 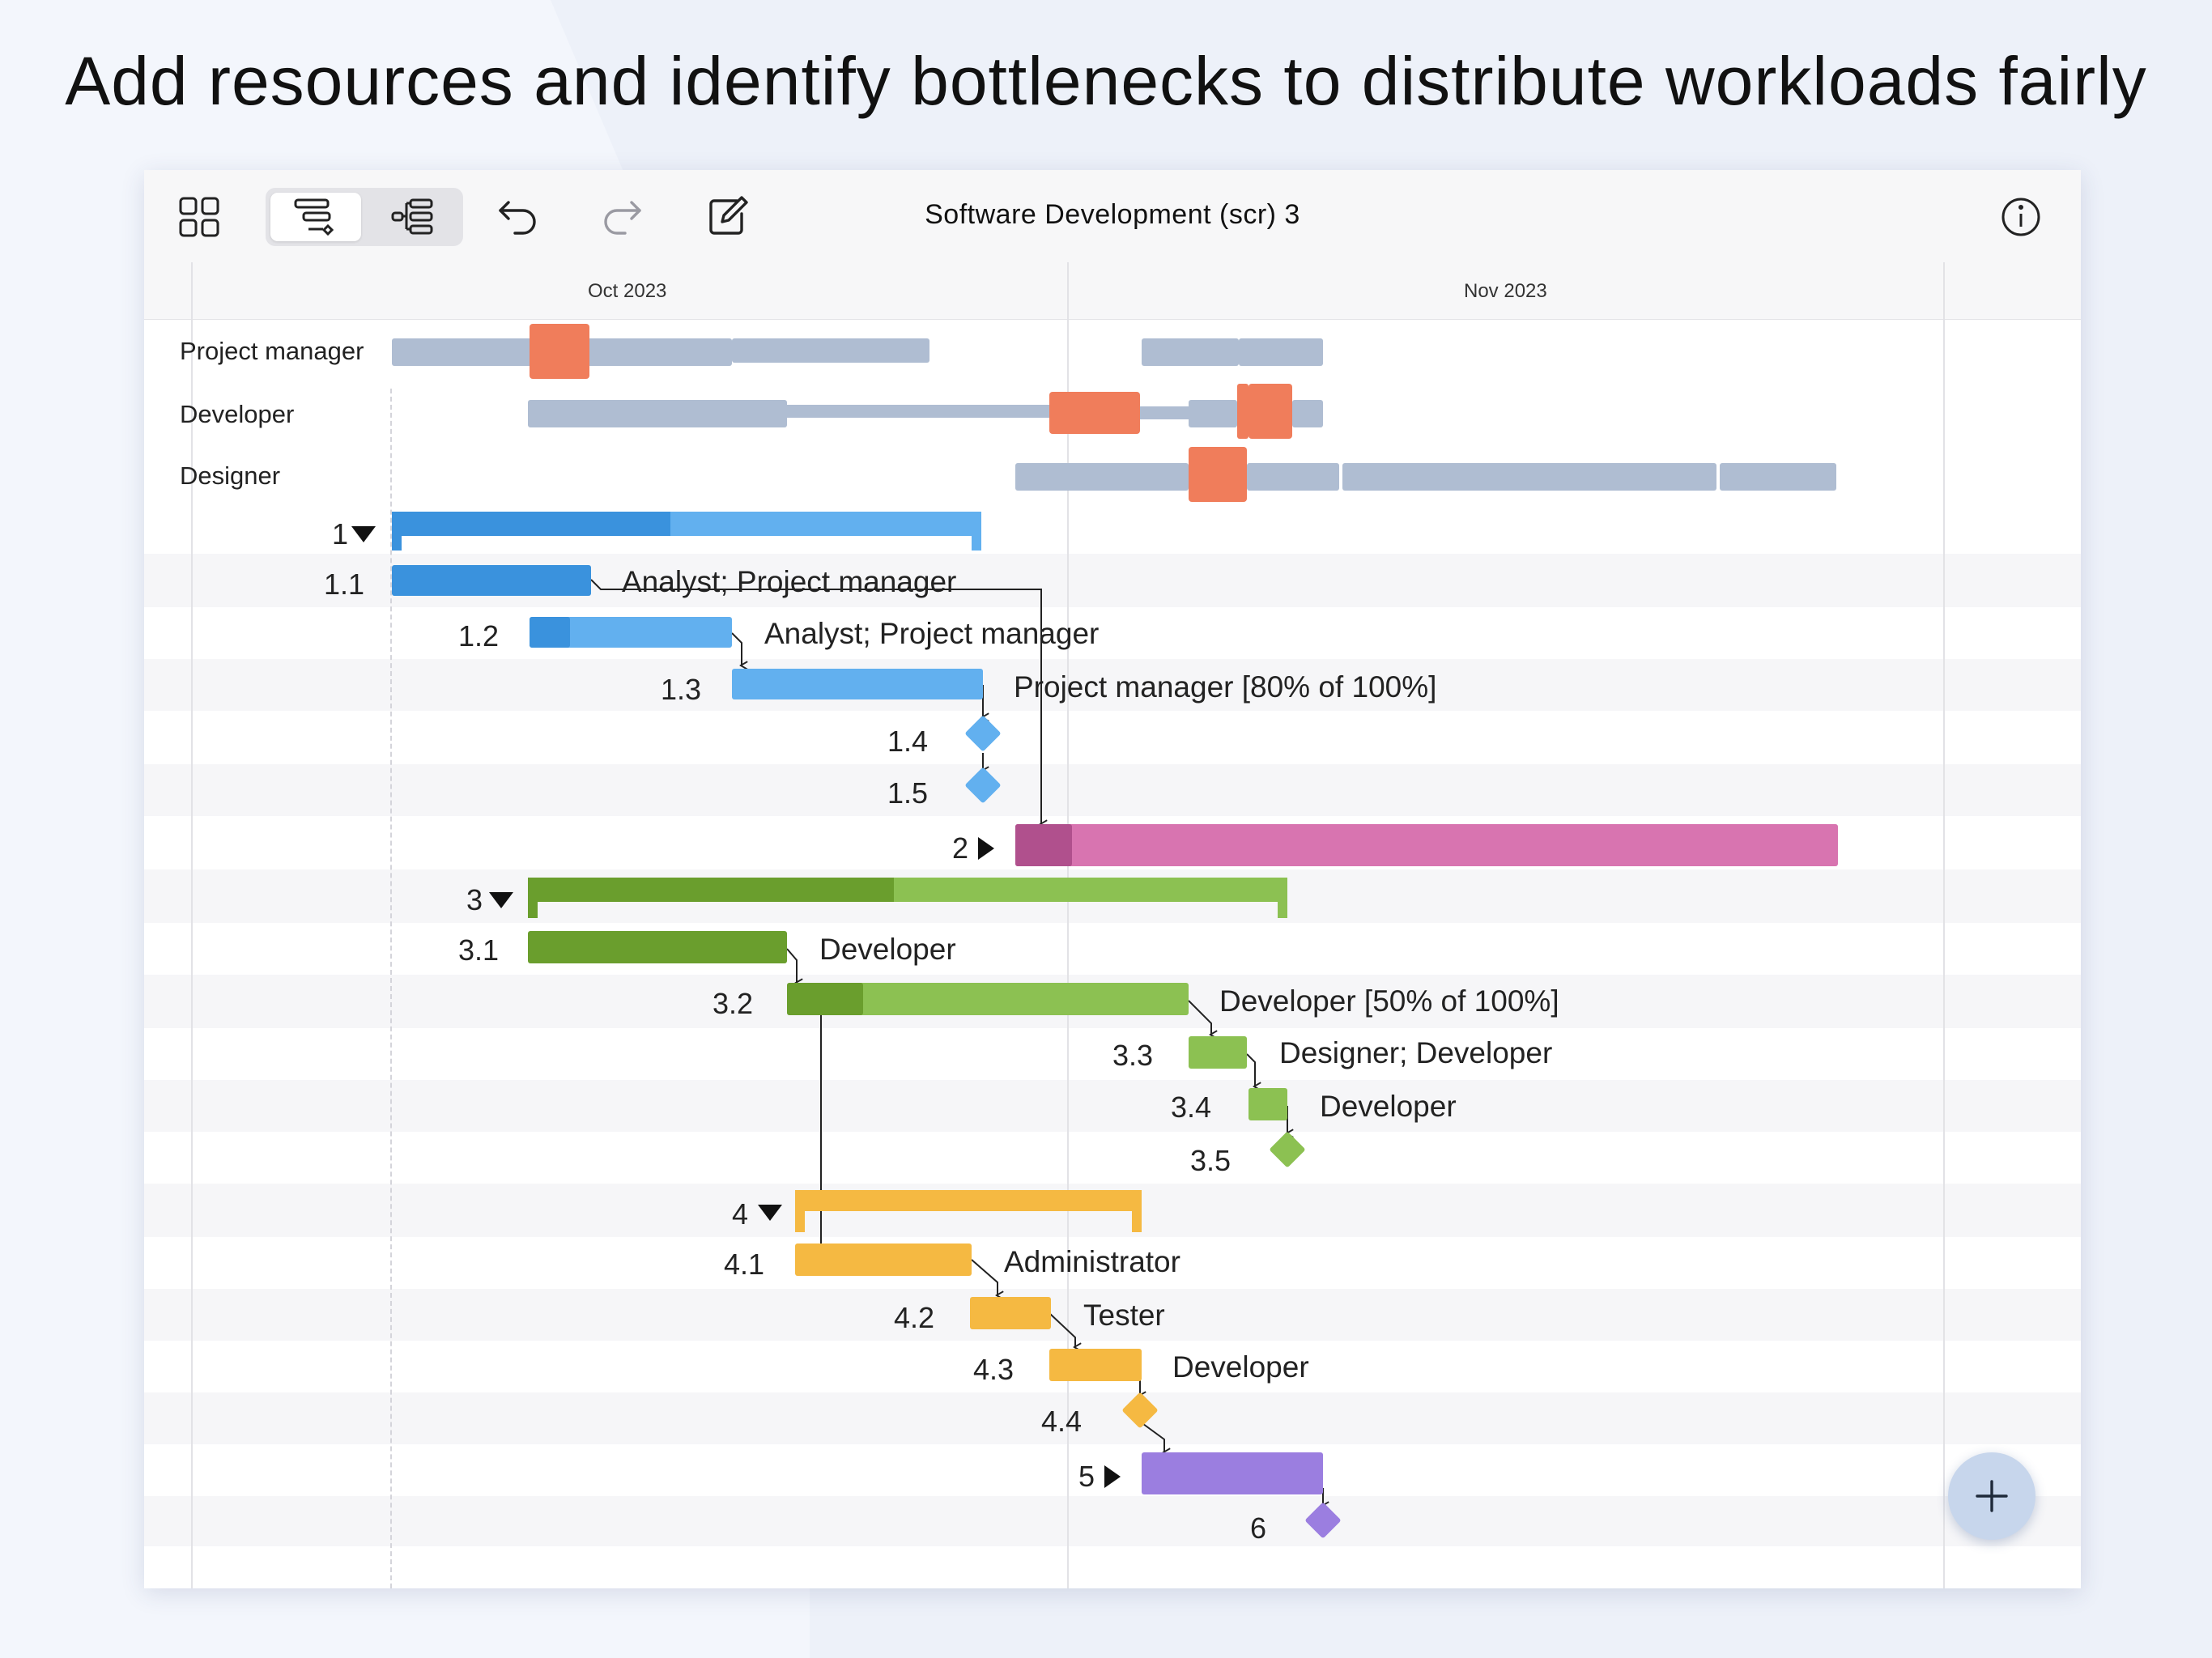 I want to click on gantt-view-icon, so click(x=316, y=217).